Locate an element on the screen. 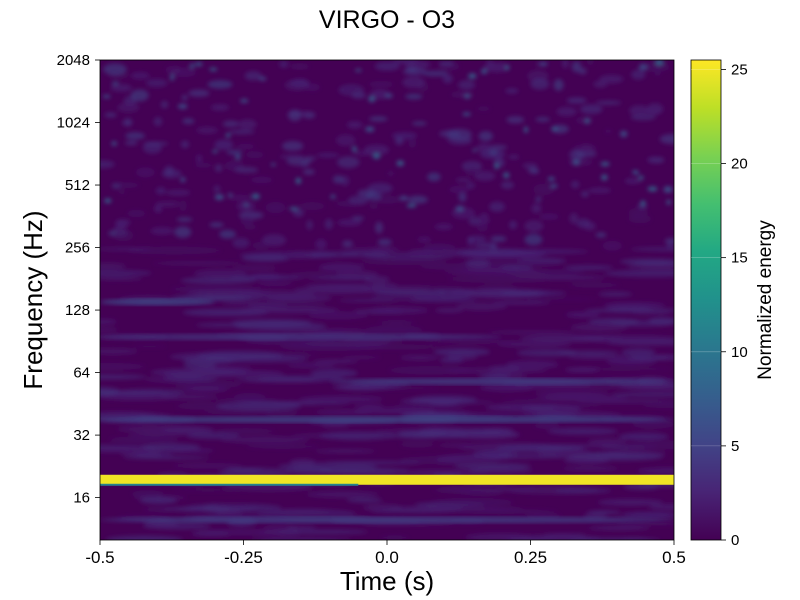 This screenshot has height=600, width=800. y-axis: 16 32 64 128 256 512 1024 2048 is located at coordinates (78, 279).